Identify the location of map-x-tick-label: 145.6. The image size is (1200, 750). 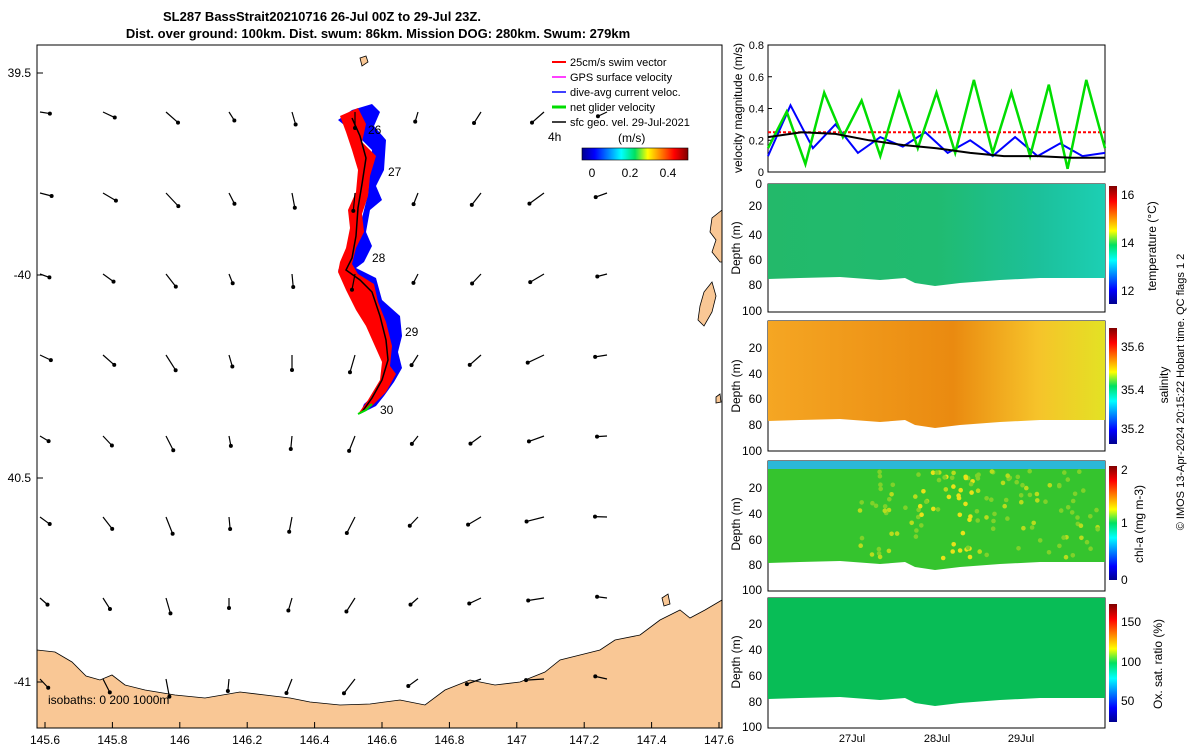
(45, 740).